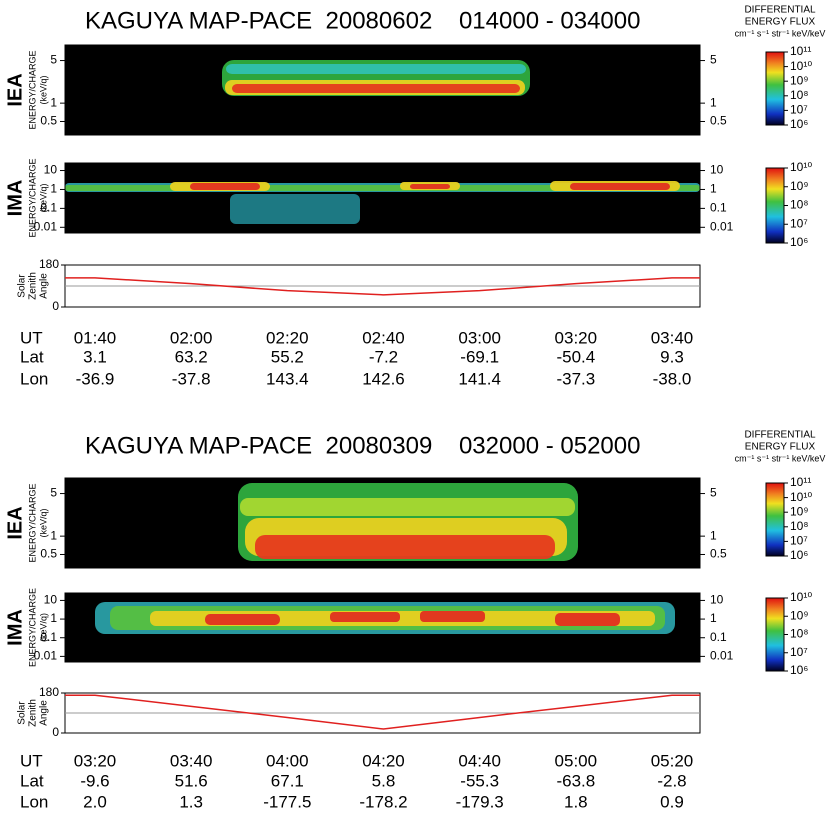 Image resolution: width=838 pixels, height=816 pixels. What do you see at coordinates (287, 780) in the screenshot?
I see `table-cell: 67.1` at bounding box center [287, 780].